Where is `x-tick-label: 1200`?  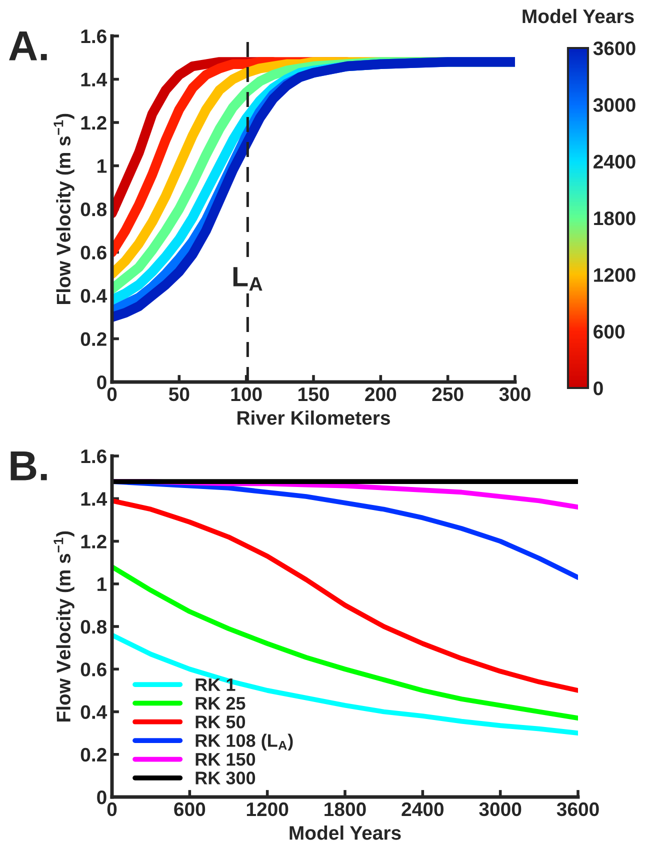
x-tick-label: 1200 is located at coordinates (267, 809).